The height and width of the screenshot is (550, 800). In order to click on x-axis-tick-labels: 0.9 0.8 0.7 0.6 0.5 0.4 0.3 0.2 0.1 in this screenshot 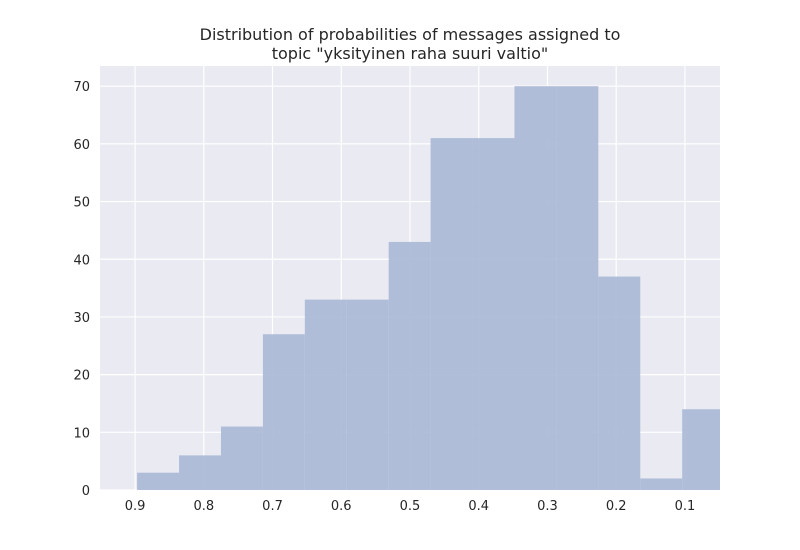, I will do `click(410, 506)`.